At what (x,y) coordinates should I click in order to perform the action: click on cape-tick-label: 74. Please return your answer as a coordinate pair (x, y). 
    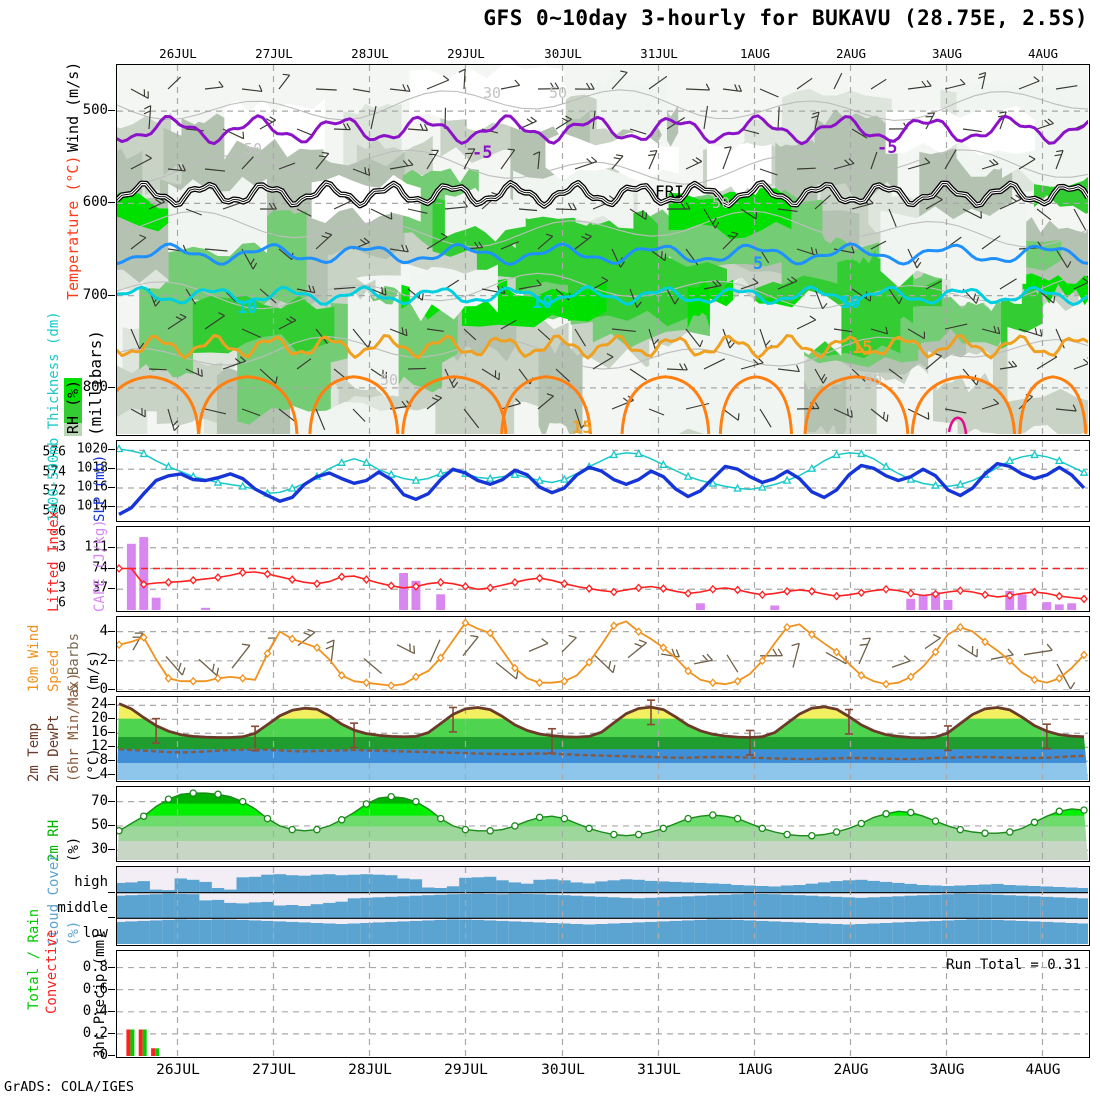
    Looking at the image, I should click on (100, 567).